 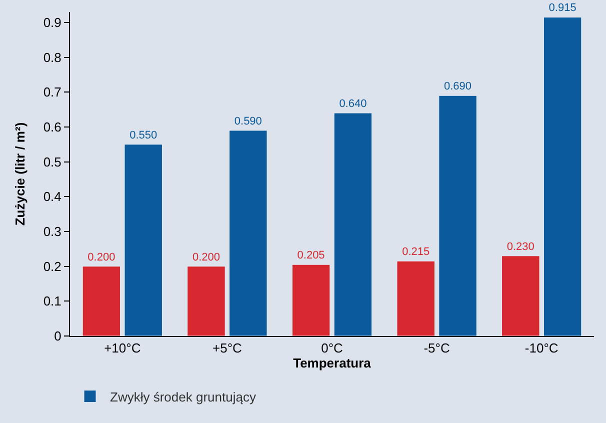 What do you see at coordinates (52, 162) in the screenshot?
I see `y-tick-label: 0.5` at bounding box center [52, 162].